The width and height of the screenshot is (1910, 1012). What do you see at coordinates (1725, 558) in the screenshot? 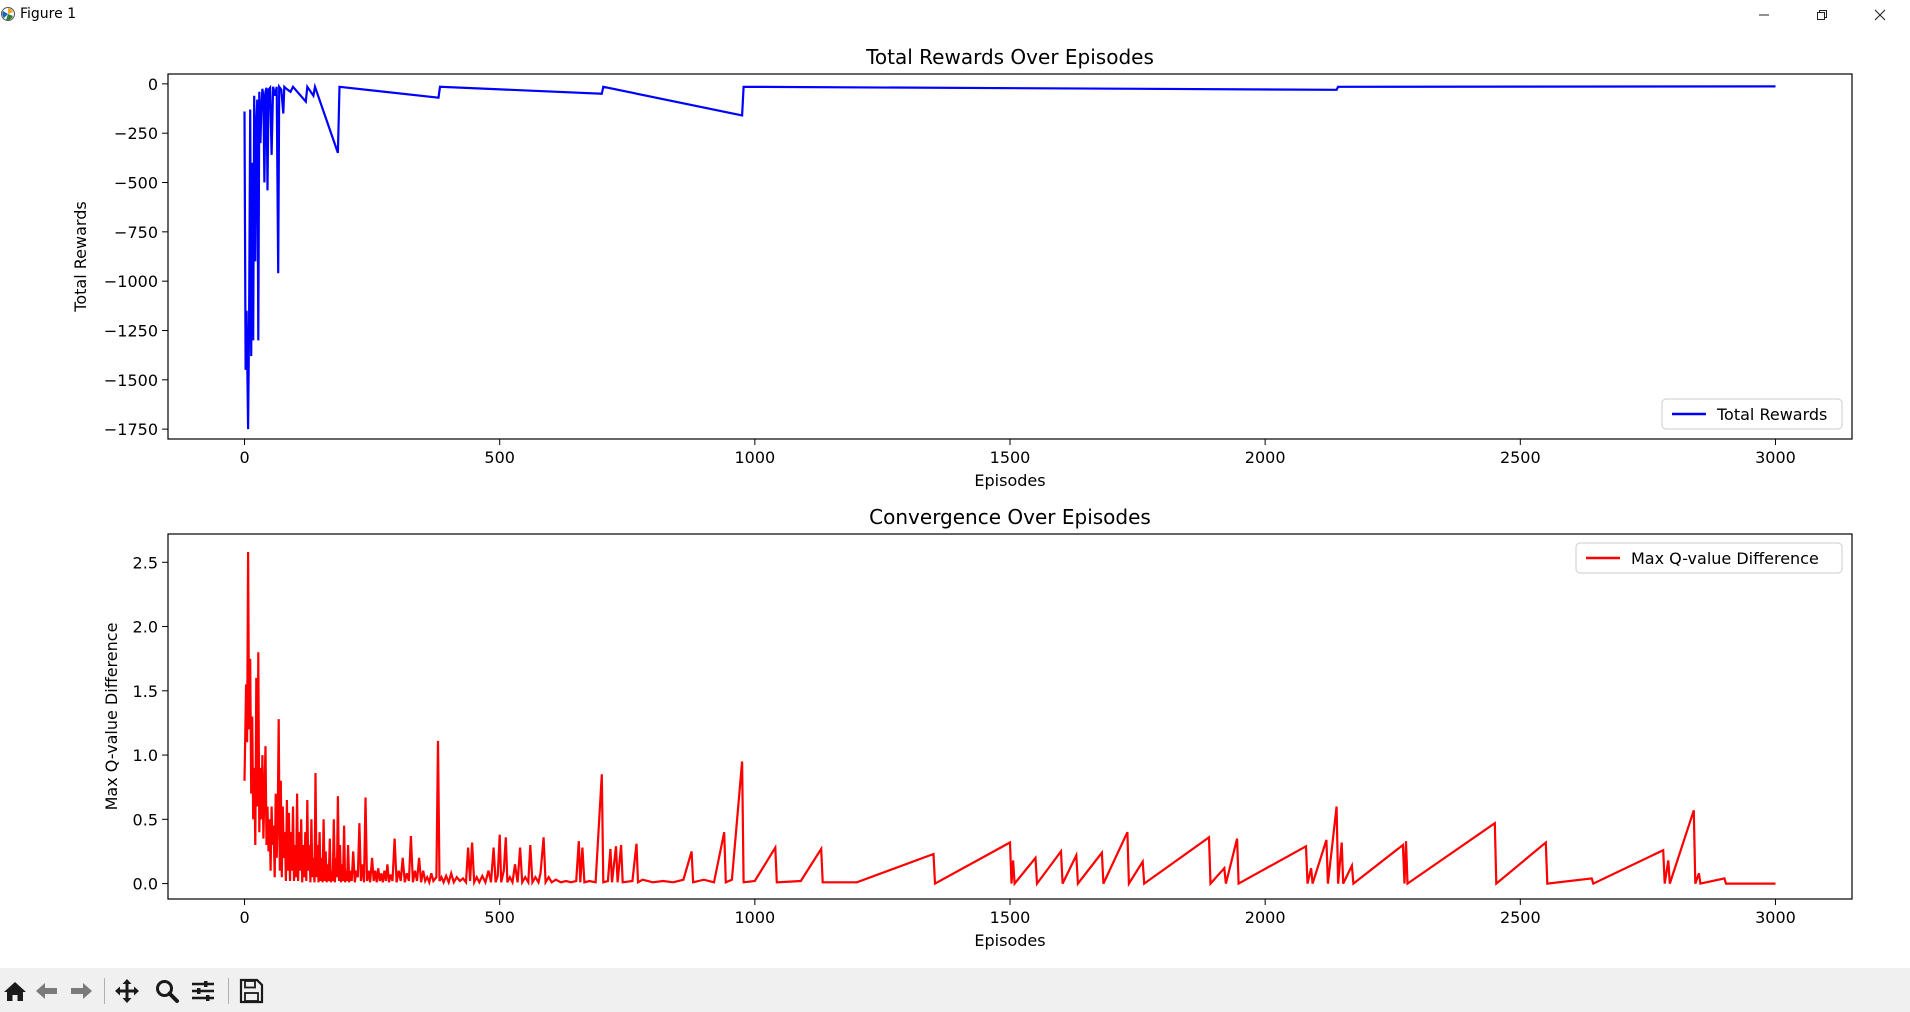
I see `legend-label: Max Q-value Difference` at bounding box center [1725, 558].